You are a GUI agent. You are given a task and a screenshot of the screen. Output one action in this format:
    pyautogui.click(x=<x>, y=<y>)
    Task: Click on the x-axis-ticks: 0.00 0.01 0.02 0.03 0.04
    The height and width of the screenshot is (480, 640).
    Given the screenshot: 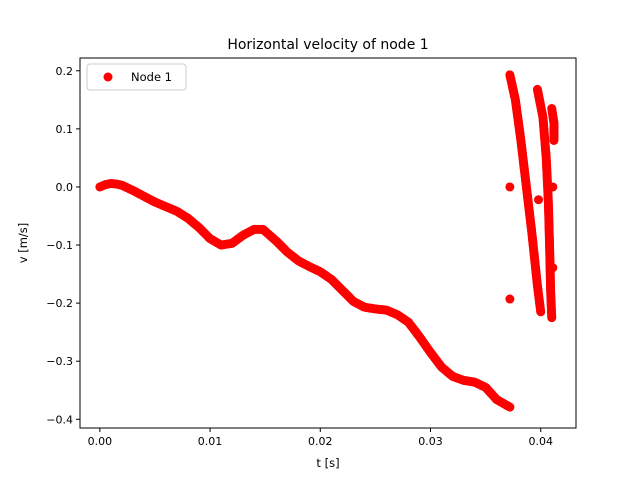 What is the action you would take?
    pyautogui.click(x=320, y=438)
    